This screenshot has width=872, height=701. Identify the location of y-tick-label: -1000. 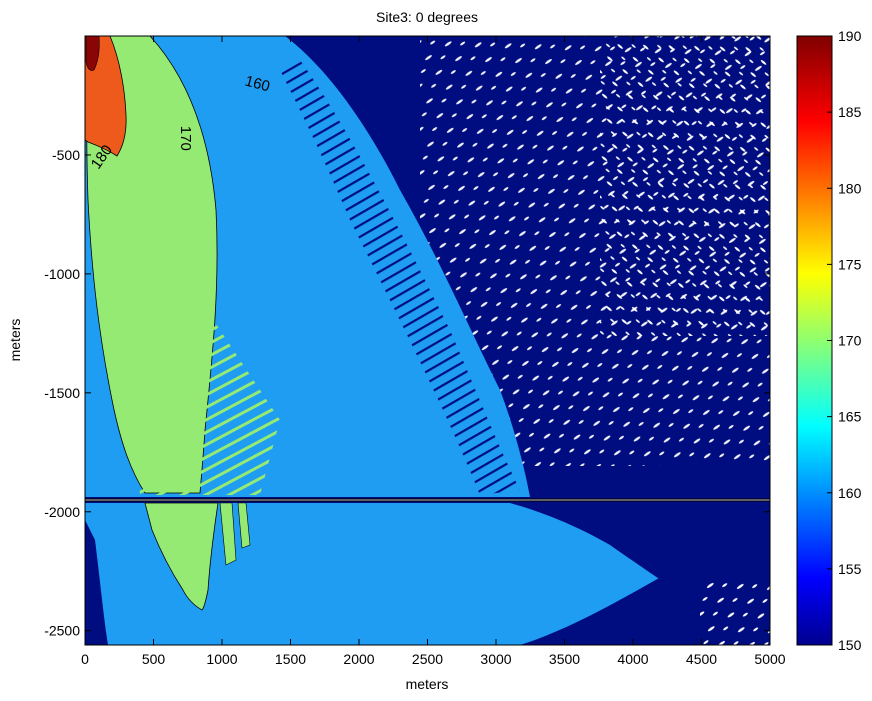
(62, 274).